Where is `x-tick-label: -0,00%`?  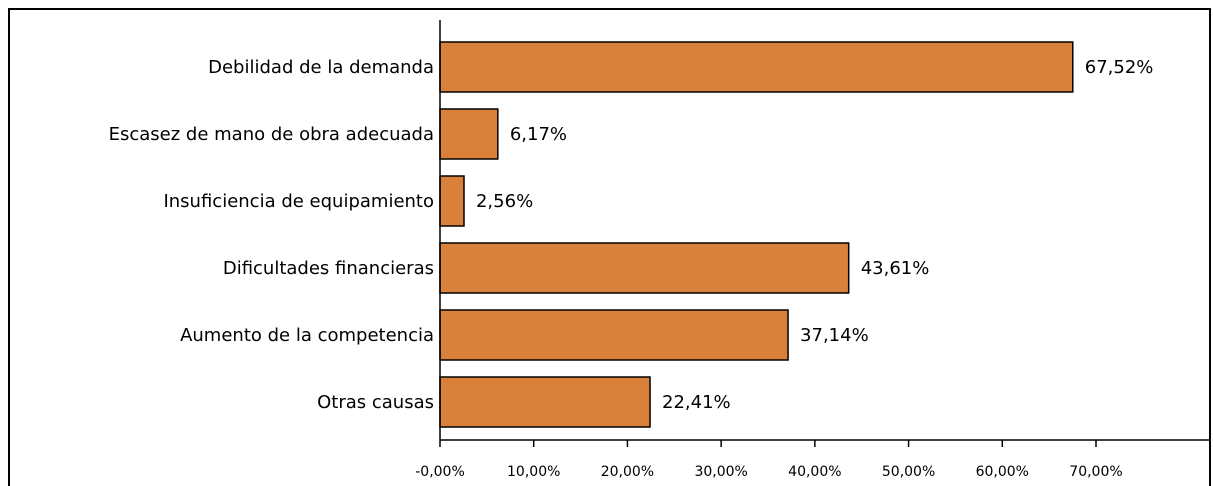 x-tick-label: -0,00% is located at coordinates (440, 472).